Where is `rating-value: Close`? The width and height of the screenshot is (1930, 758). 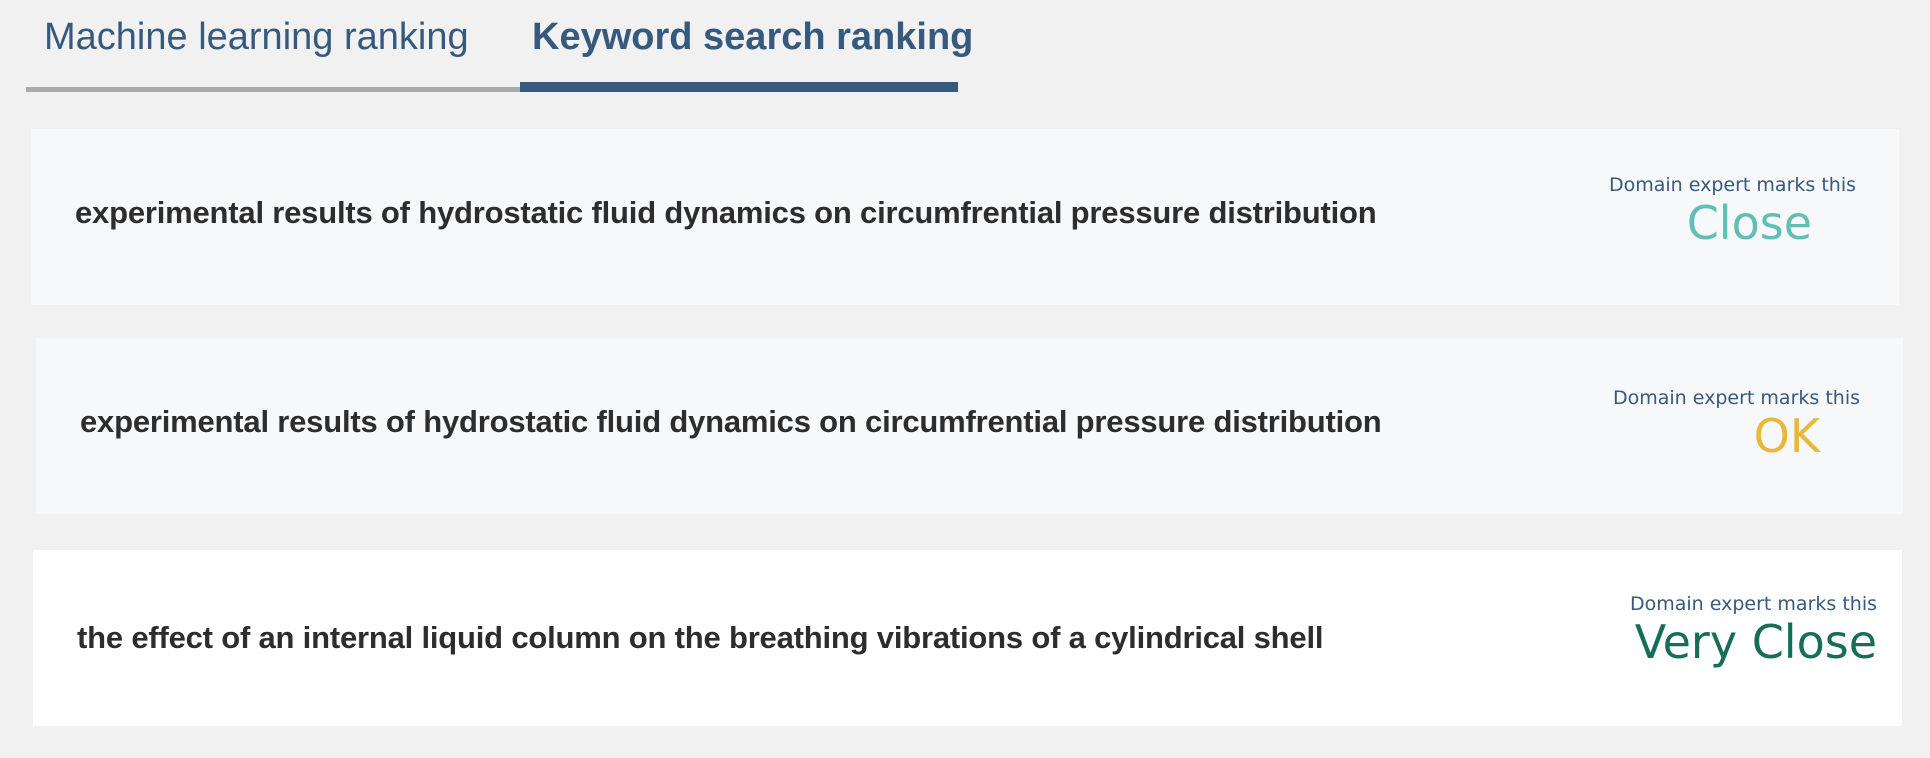
rating-value: Close is located at coordinates (1749, 223).